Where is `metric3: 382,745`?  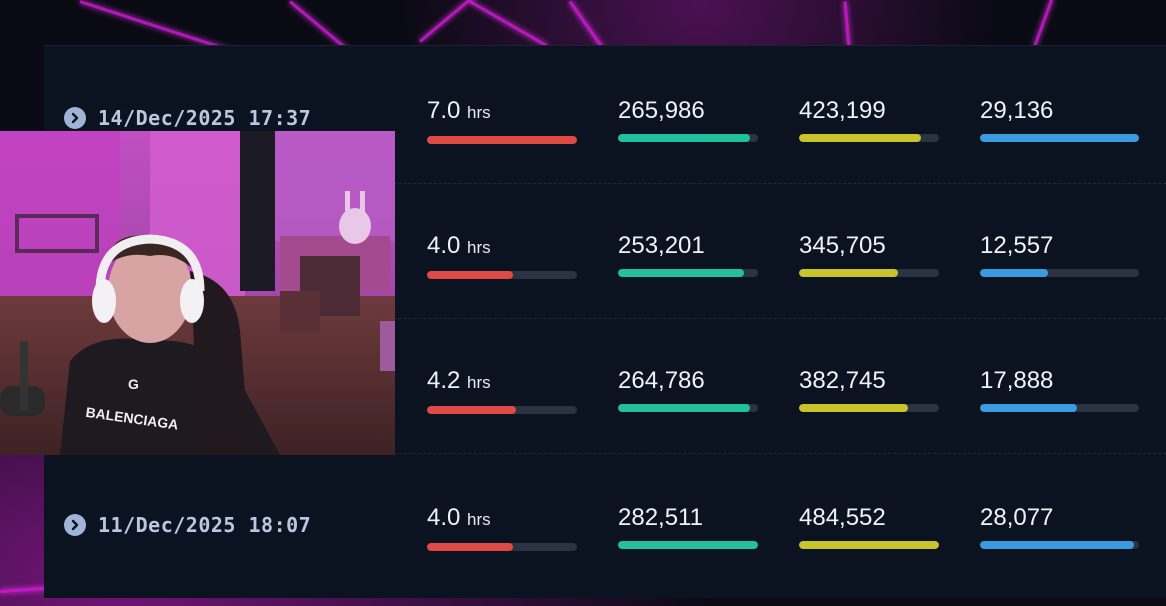
metric3: 382,745 is located at coordinates (869, 390).